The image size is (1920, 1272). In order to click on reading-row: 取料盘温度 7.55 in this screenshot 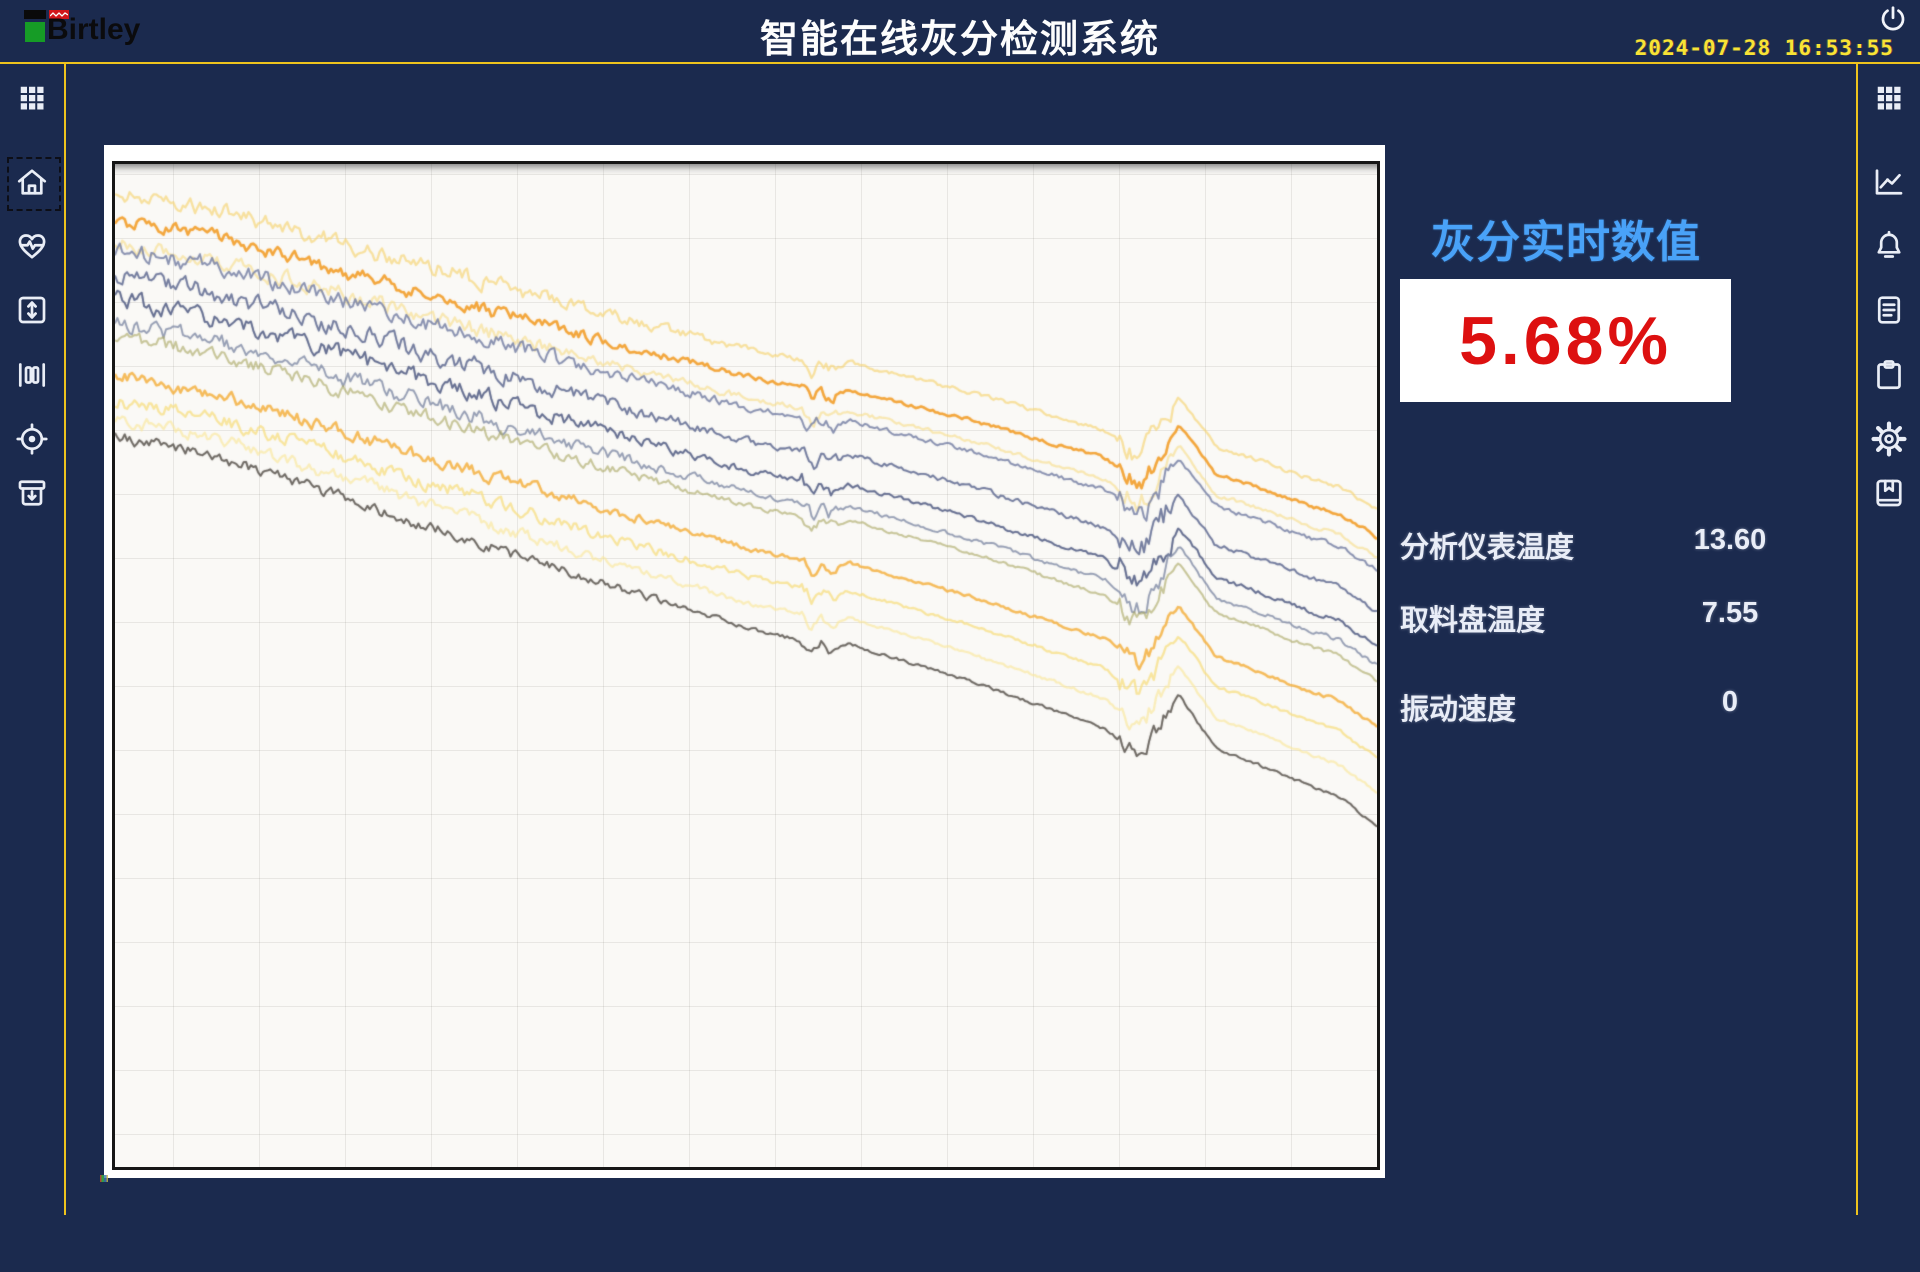, I will do `click(1595, 618)`.